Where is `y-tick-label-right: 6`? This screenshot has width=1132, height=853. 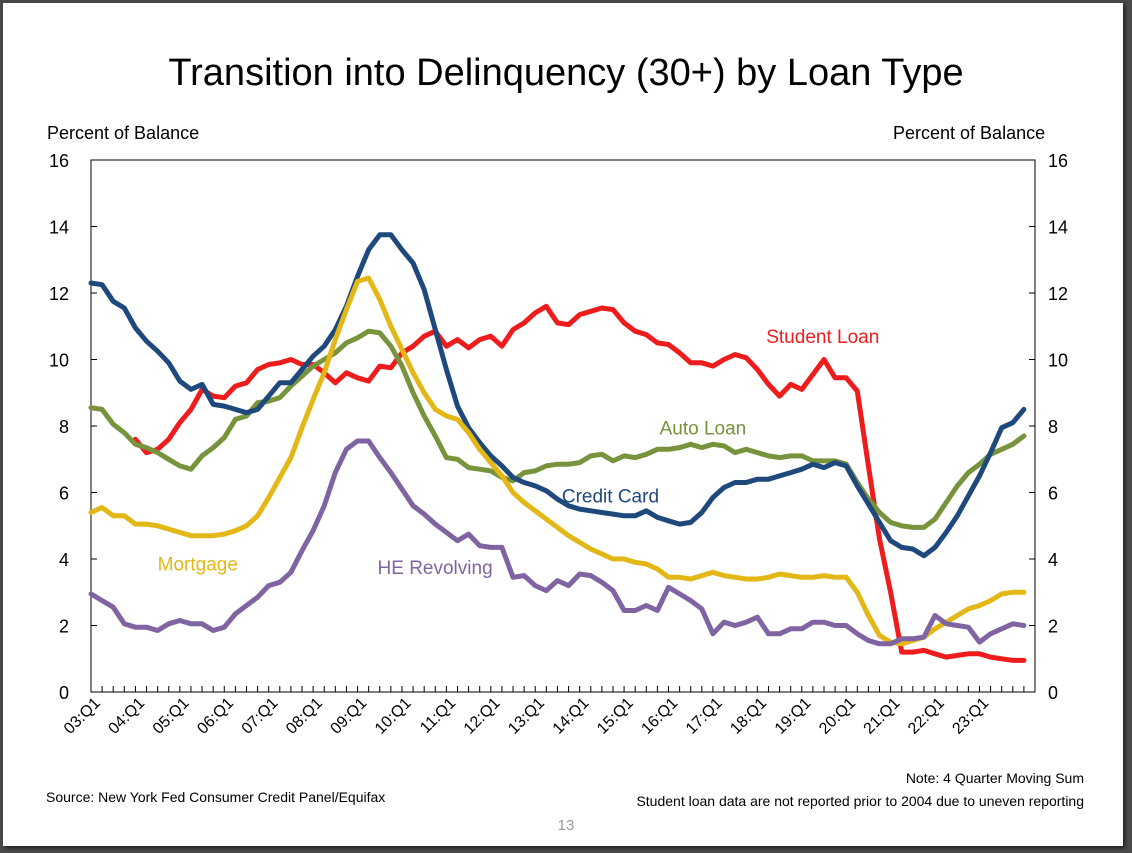 y-tick-label-right: 6 is located at coordinates (1053, 494).